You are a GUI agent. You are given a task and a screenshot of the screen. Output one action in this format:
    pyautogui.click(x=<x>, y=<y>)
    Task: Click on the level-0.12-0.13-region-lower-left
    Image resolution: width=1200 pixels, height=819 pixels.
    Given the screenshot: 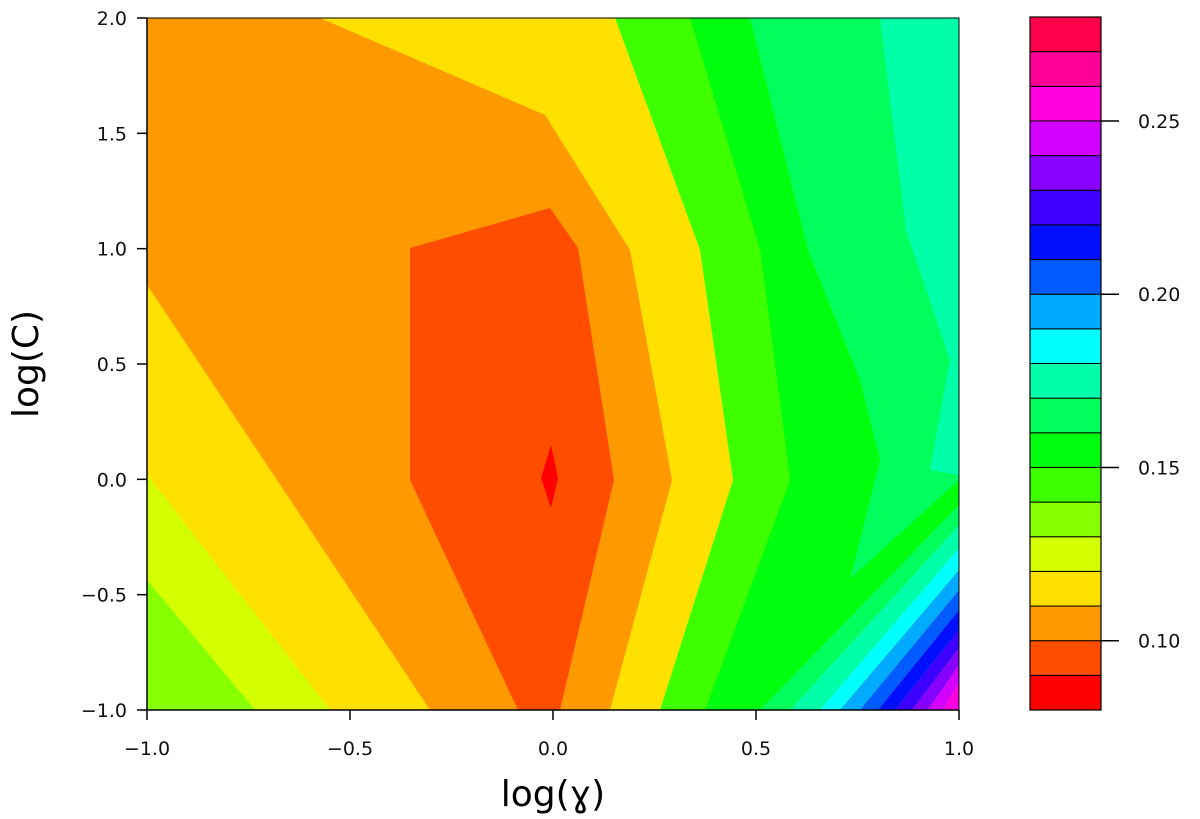 What is the action you would take?
    pyautogui.click(x=238, y=592)
    